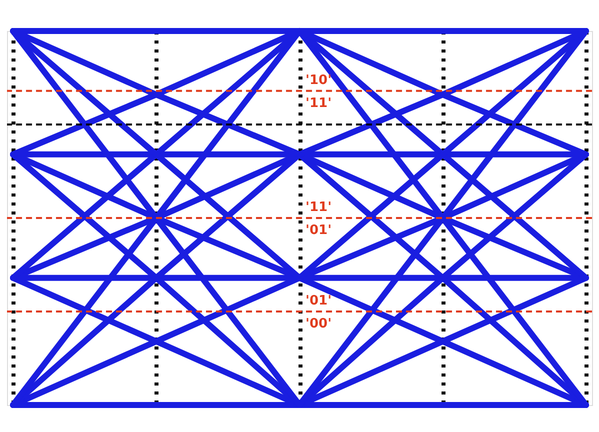  What do you see at coordinates (319, 324) in the screenshot?
I see `annotation: '00'` at bounding box center [319, 324].